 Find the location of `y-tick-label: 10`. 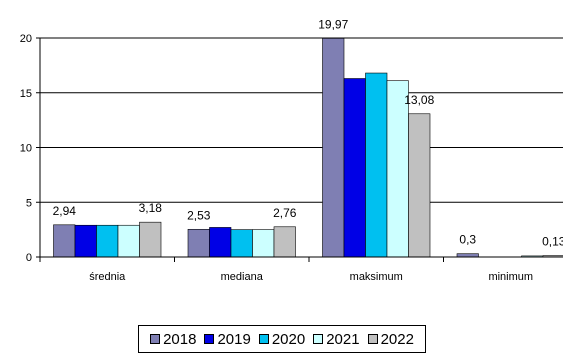

y-tick-label: 10 is located at coordinates (26, 149).